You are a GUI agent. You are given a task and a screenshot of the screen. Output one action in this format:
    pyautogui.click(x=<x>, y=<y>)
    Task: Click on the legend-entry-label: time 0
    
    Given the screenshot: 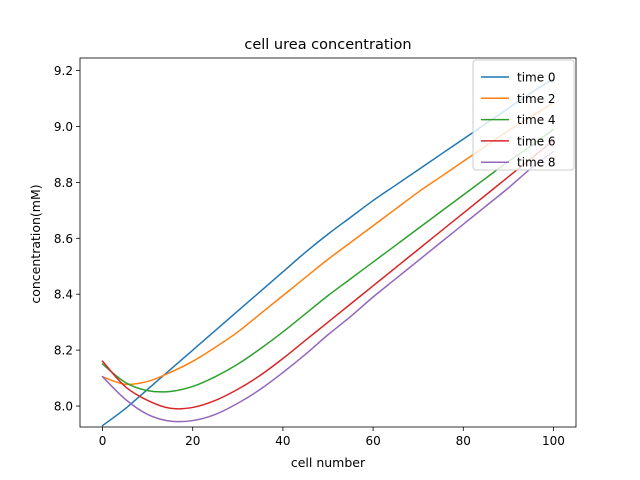 What is the action you would take?
    pyautogui.click(x=536, y=78)
    